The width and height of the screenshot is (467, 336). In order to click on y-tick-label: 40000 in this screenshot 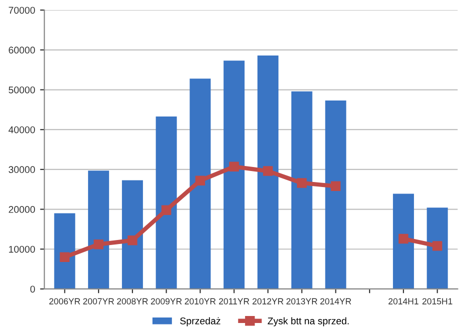, I will do `click(21, 130)`.